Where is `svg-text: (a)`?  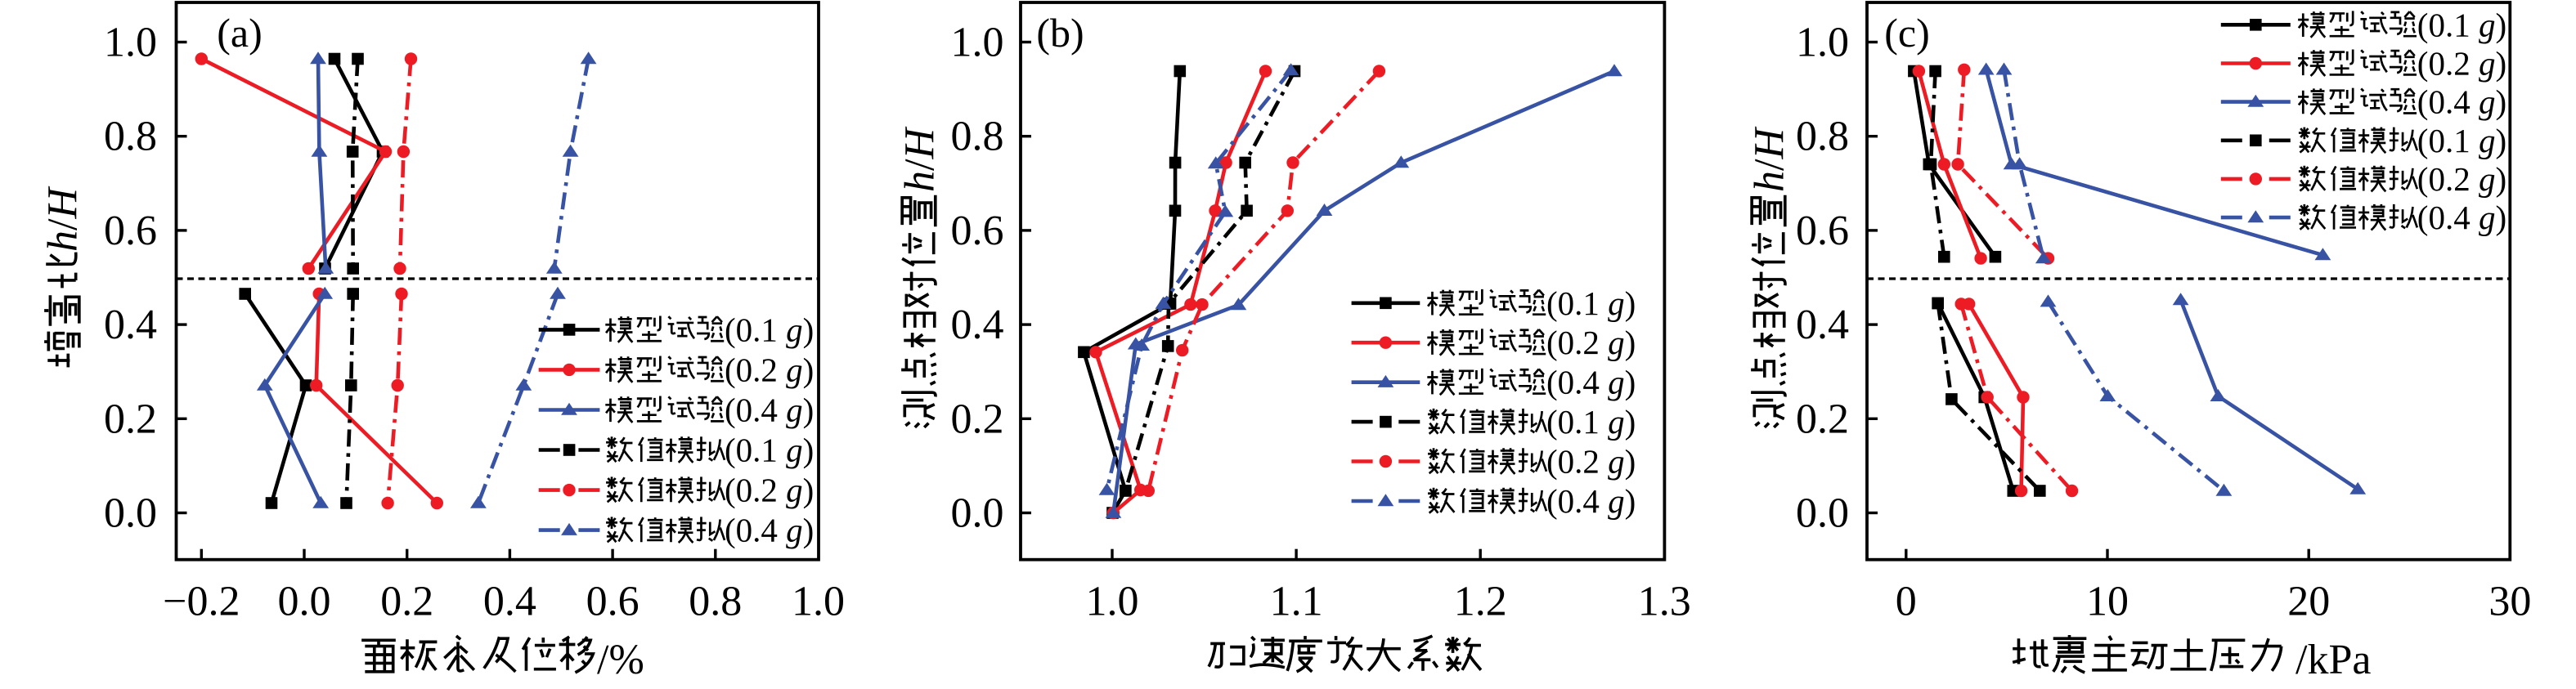 svg-text: (a) is located at coordinates (240, 33).